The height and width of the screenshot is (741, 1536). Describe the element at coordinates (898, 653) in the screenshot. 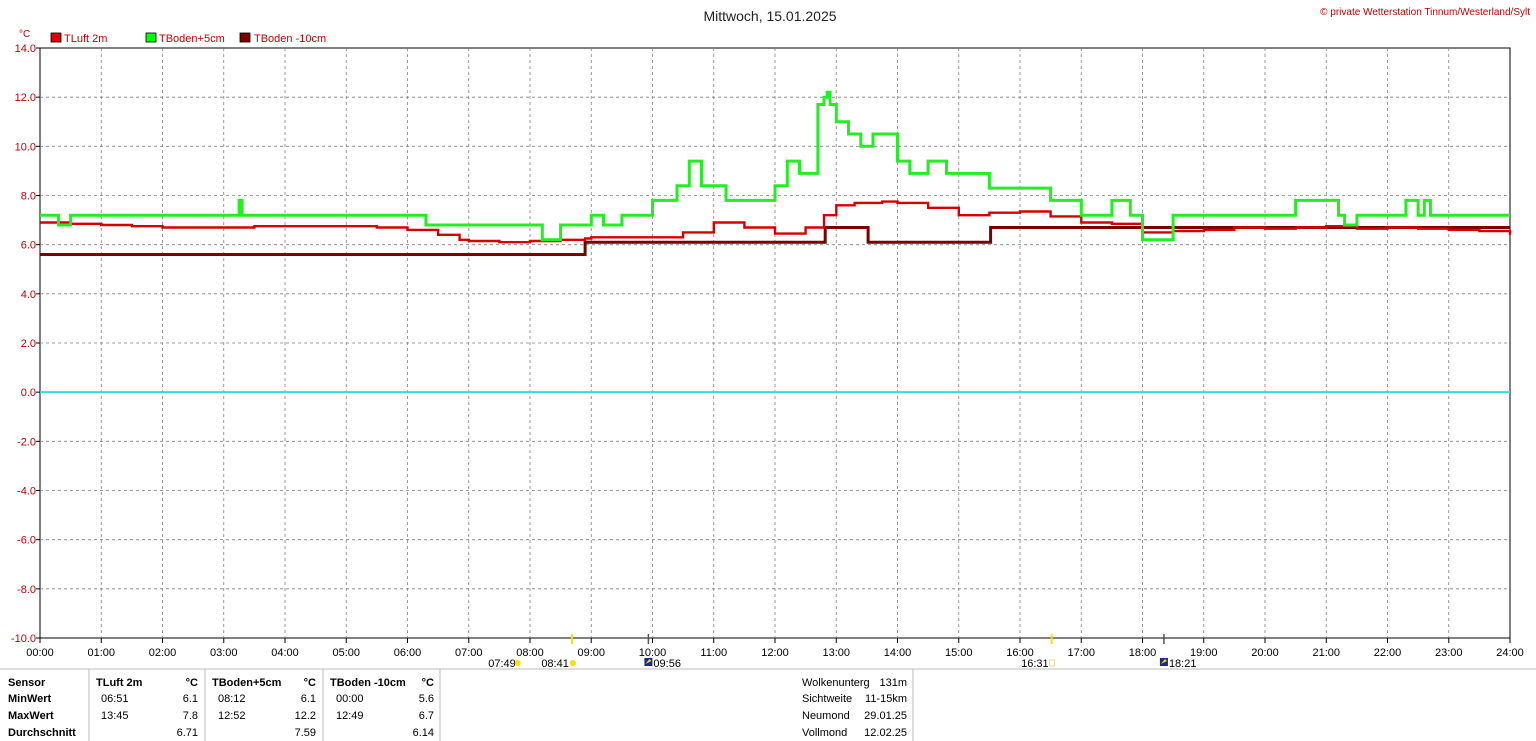

I see `x-tick-label: 14:00` at that location.